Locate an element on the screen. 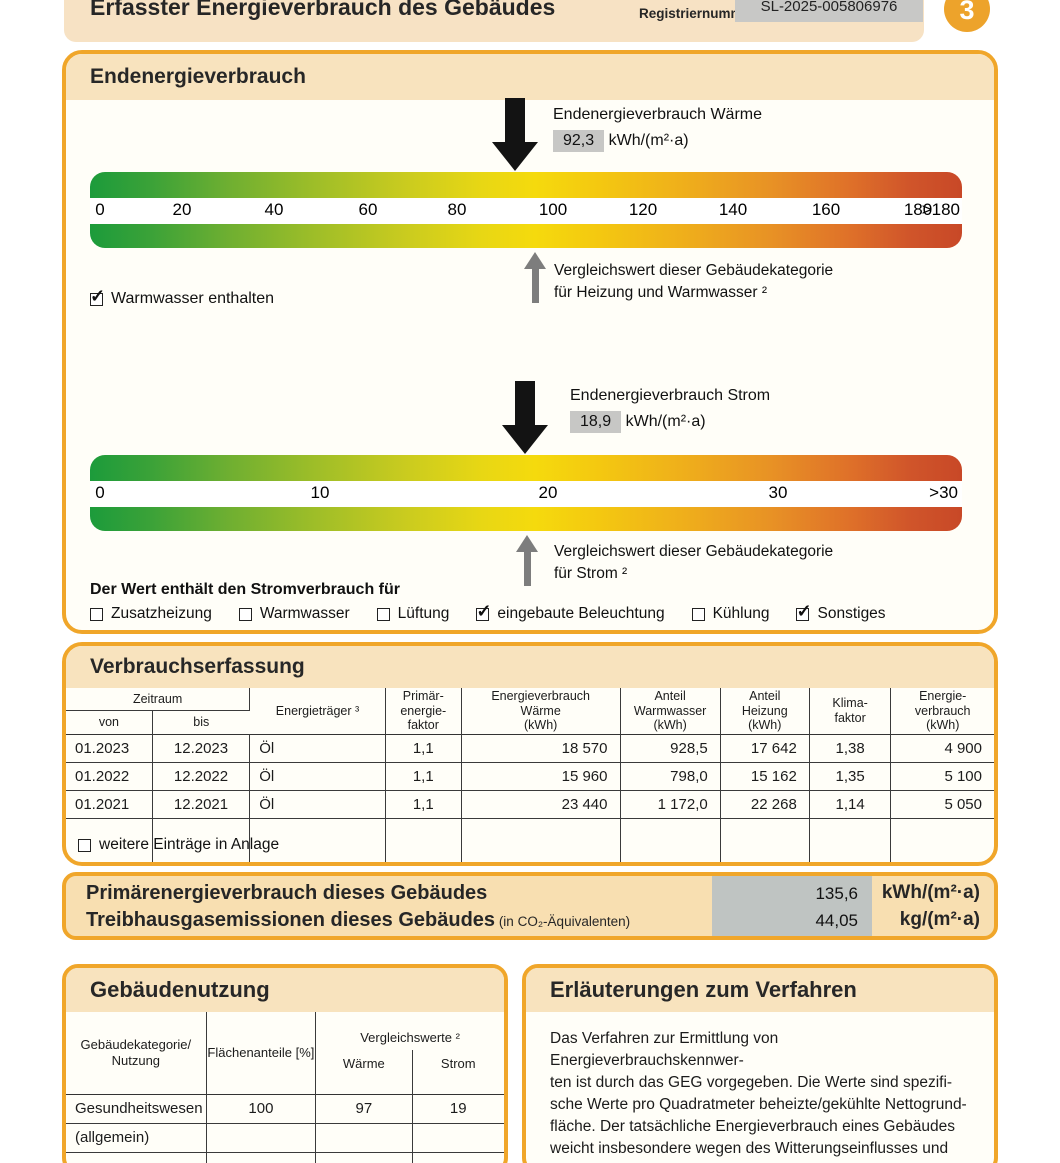 Image resolution: width=1060 pixels, height=1163 pixels. col-header-energieverbrauch: Energie- verbrauch (kWh) is located at coordinates (942, 710).